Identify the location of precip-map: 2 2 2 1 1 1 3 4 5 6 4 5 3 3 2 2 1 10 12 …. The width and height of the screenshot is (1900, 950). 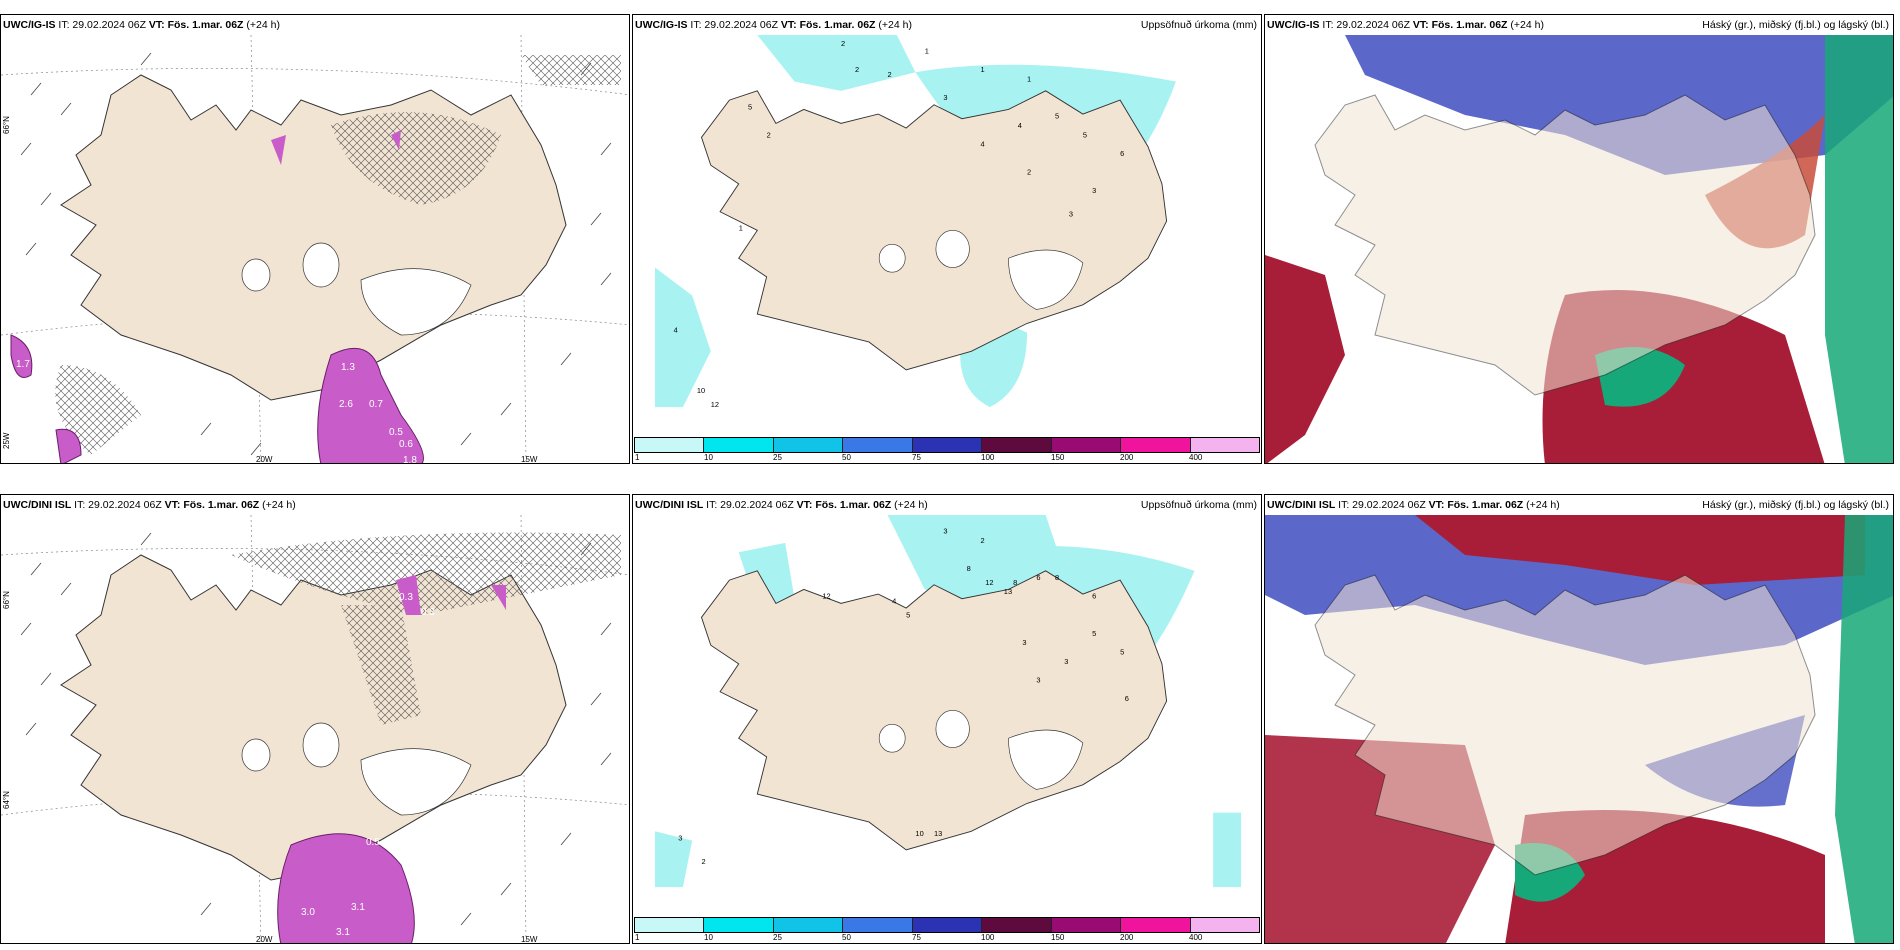
(915, 222).